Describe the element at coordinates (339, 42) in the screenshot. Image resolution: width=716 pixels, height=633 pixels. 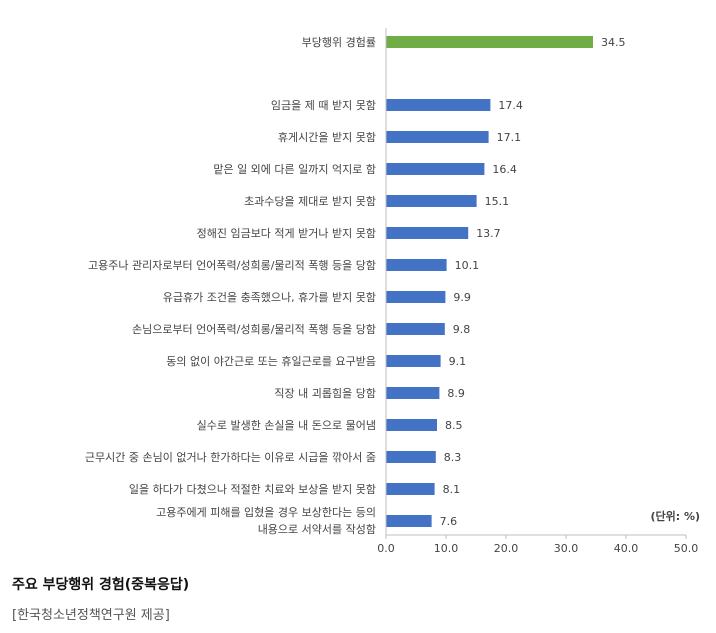
I see `category-label: 부당행위 경험률` at that location.